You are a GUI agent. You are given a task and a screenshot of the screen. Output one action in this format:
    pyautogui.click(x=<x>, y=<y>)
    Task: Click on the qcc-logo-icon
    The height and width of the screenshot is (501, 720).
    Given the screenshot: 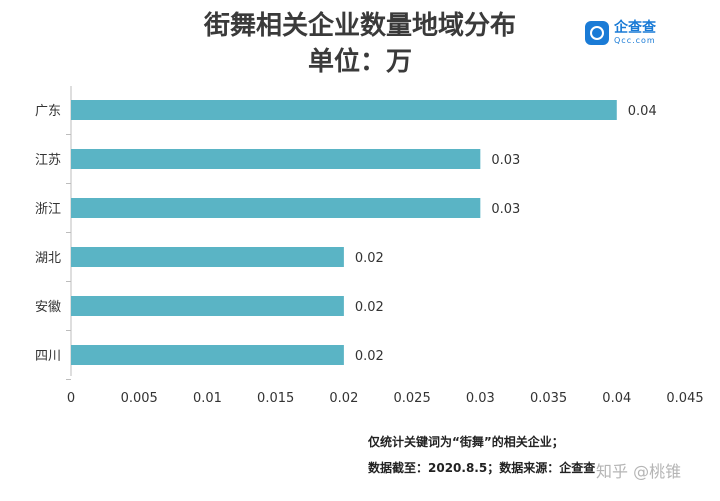 What is the action you would take?
    pyautogui.click(x=597, y=32)
    